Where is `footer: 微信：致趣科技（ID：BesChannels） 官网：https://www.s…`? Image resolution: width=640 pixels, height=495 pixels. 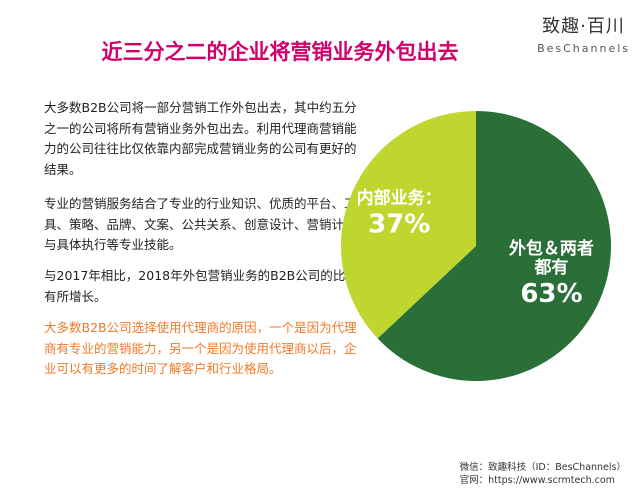
footer: 微信：致趣科技（ID：BesChannels） 官网：https://www.s… is located at coordinates (543, 474).